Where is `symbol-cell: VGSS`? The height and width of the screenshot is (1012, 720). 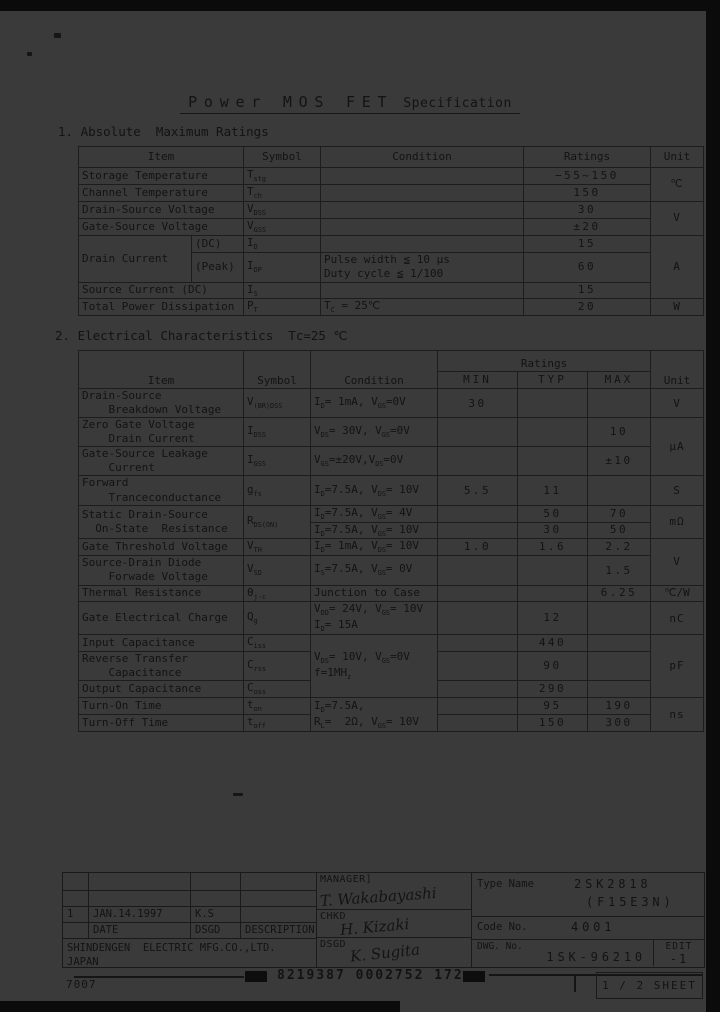 symbol-cell: VGSS is located at coordinates (282, 226).